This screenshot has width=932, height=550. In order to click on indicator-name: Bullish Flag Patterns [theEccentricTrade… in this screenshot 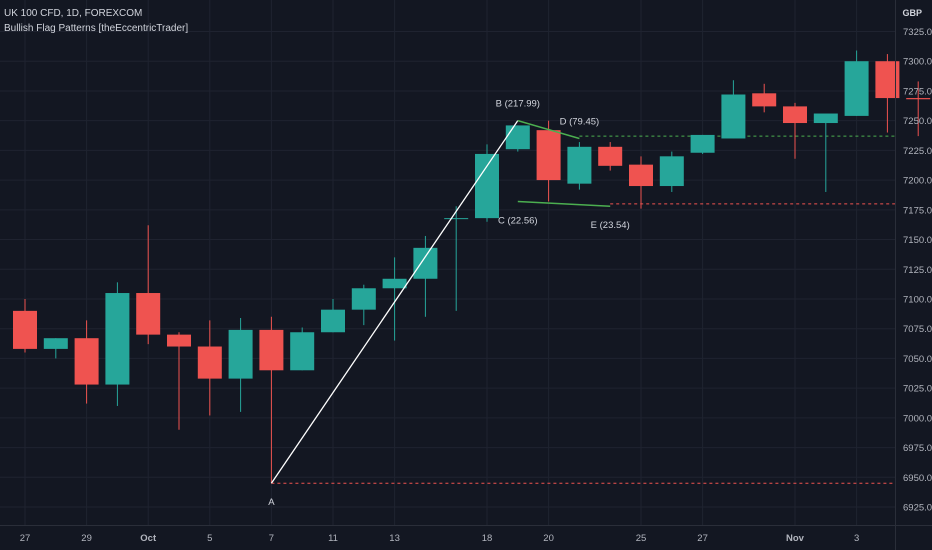, I will do `click(96, 28)`.